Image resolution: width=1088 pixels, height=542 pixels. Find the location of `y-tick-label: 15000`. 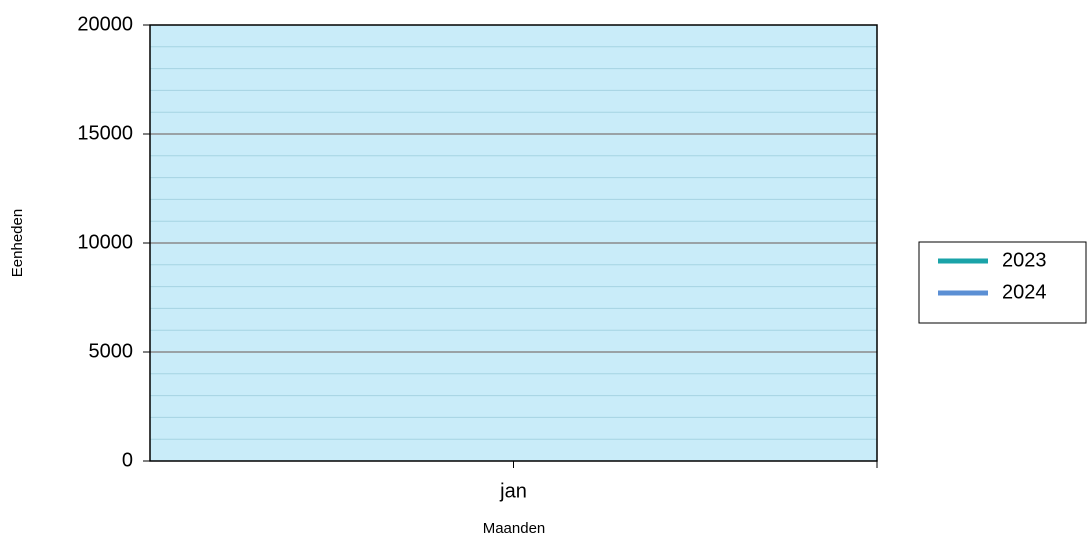

y-tick-label: 15000 is located at coordinates (105, 133).